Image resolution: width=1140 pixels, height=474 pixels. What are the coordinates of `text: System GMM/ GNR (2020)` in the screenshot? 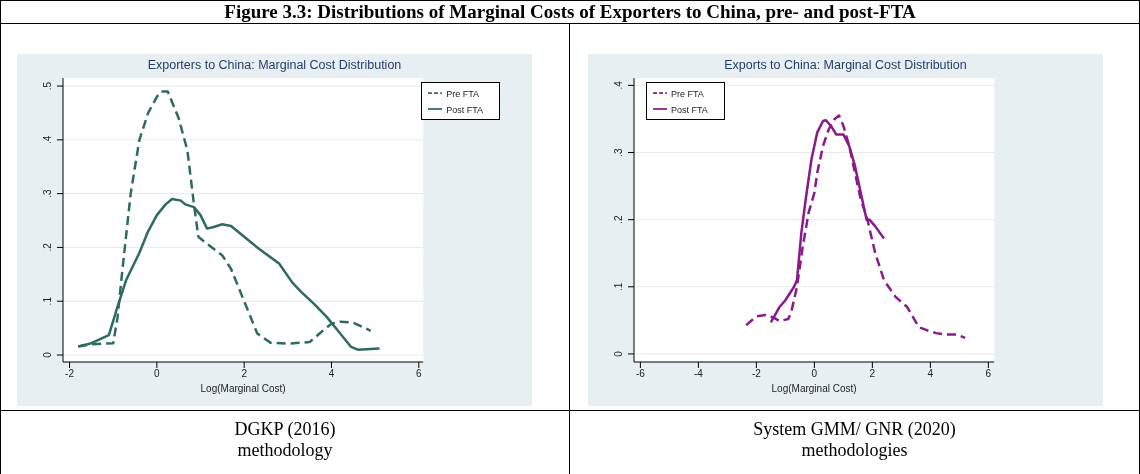 It's located at (854, 429).